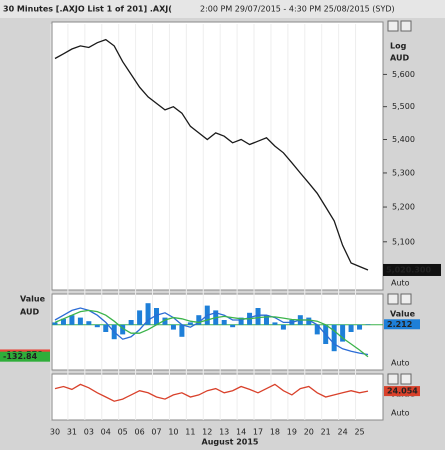 This screenshot has height=450, width=445. Describe the element at coordinates (399, 58) in the screenshot. I see `right-label: AUD` at that location.